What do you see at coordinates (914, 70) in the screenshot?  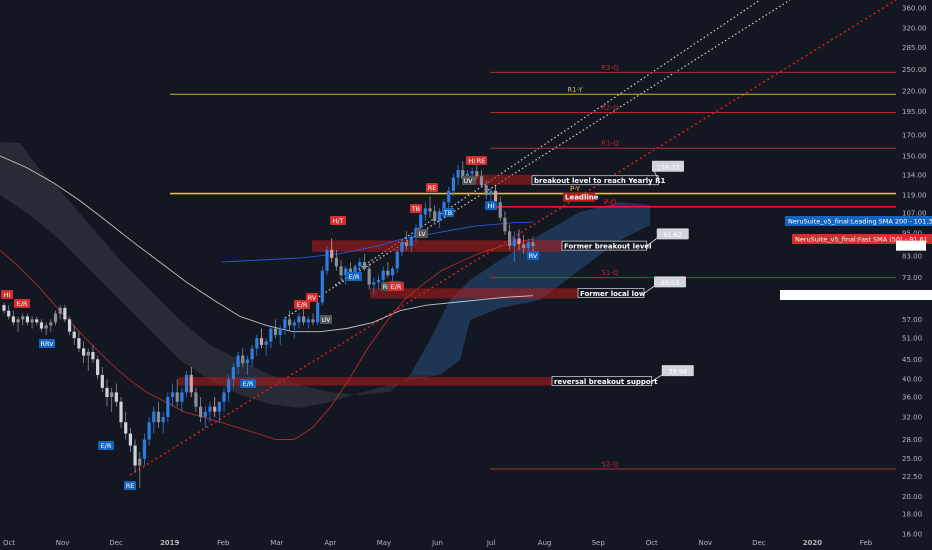 I see `y-tick-label: 250.00` at bounding box center [914, 70].